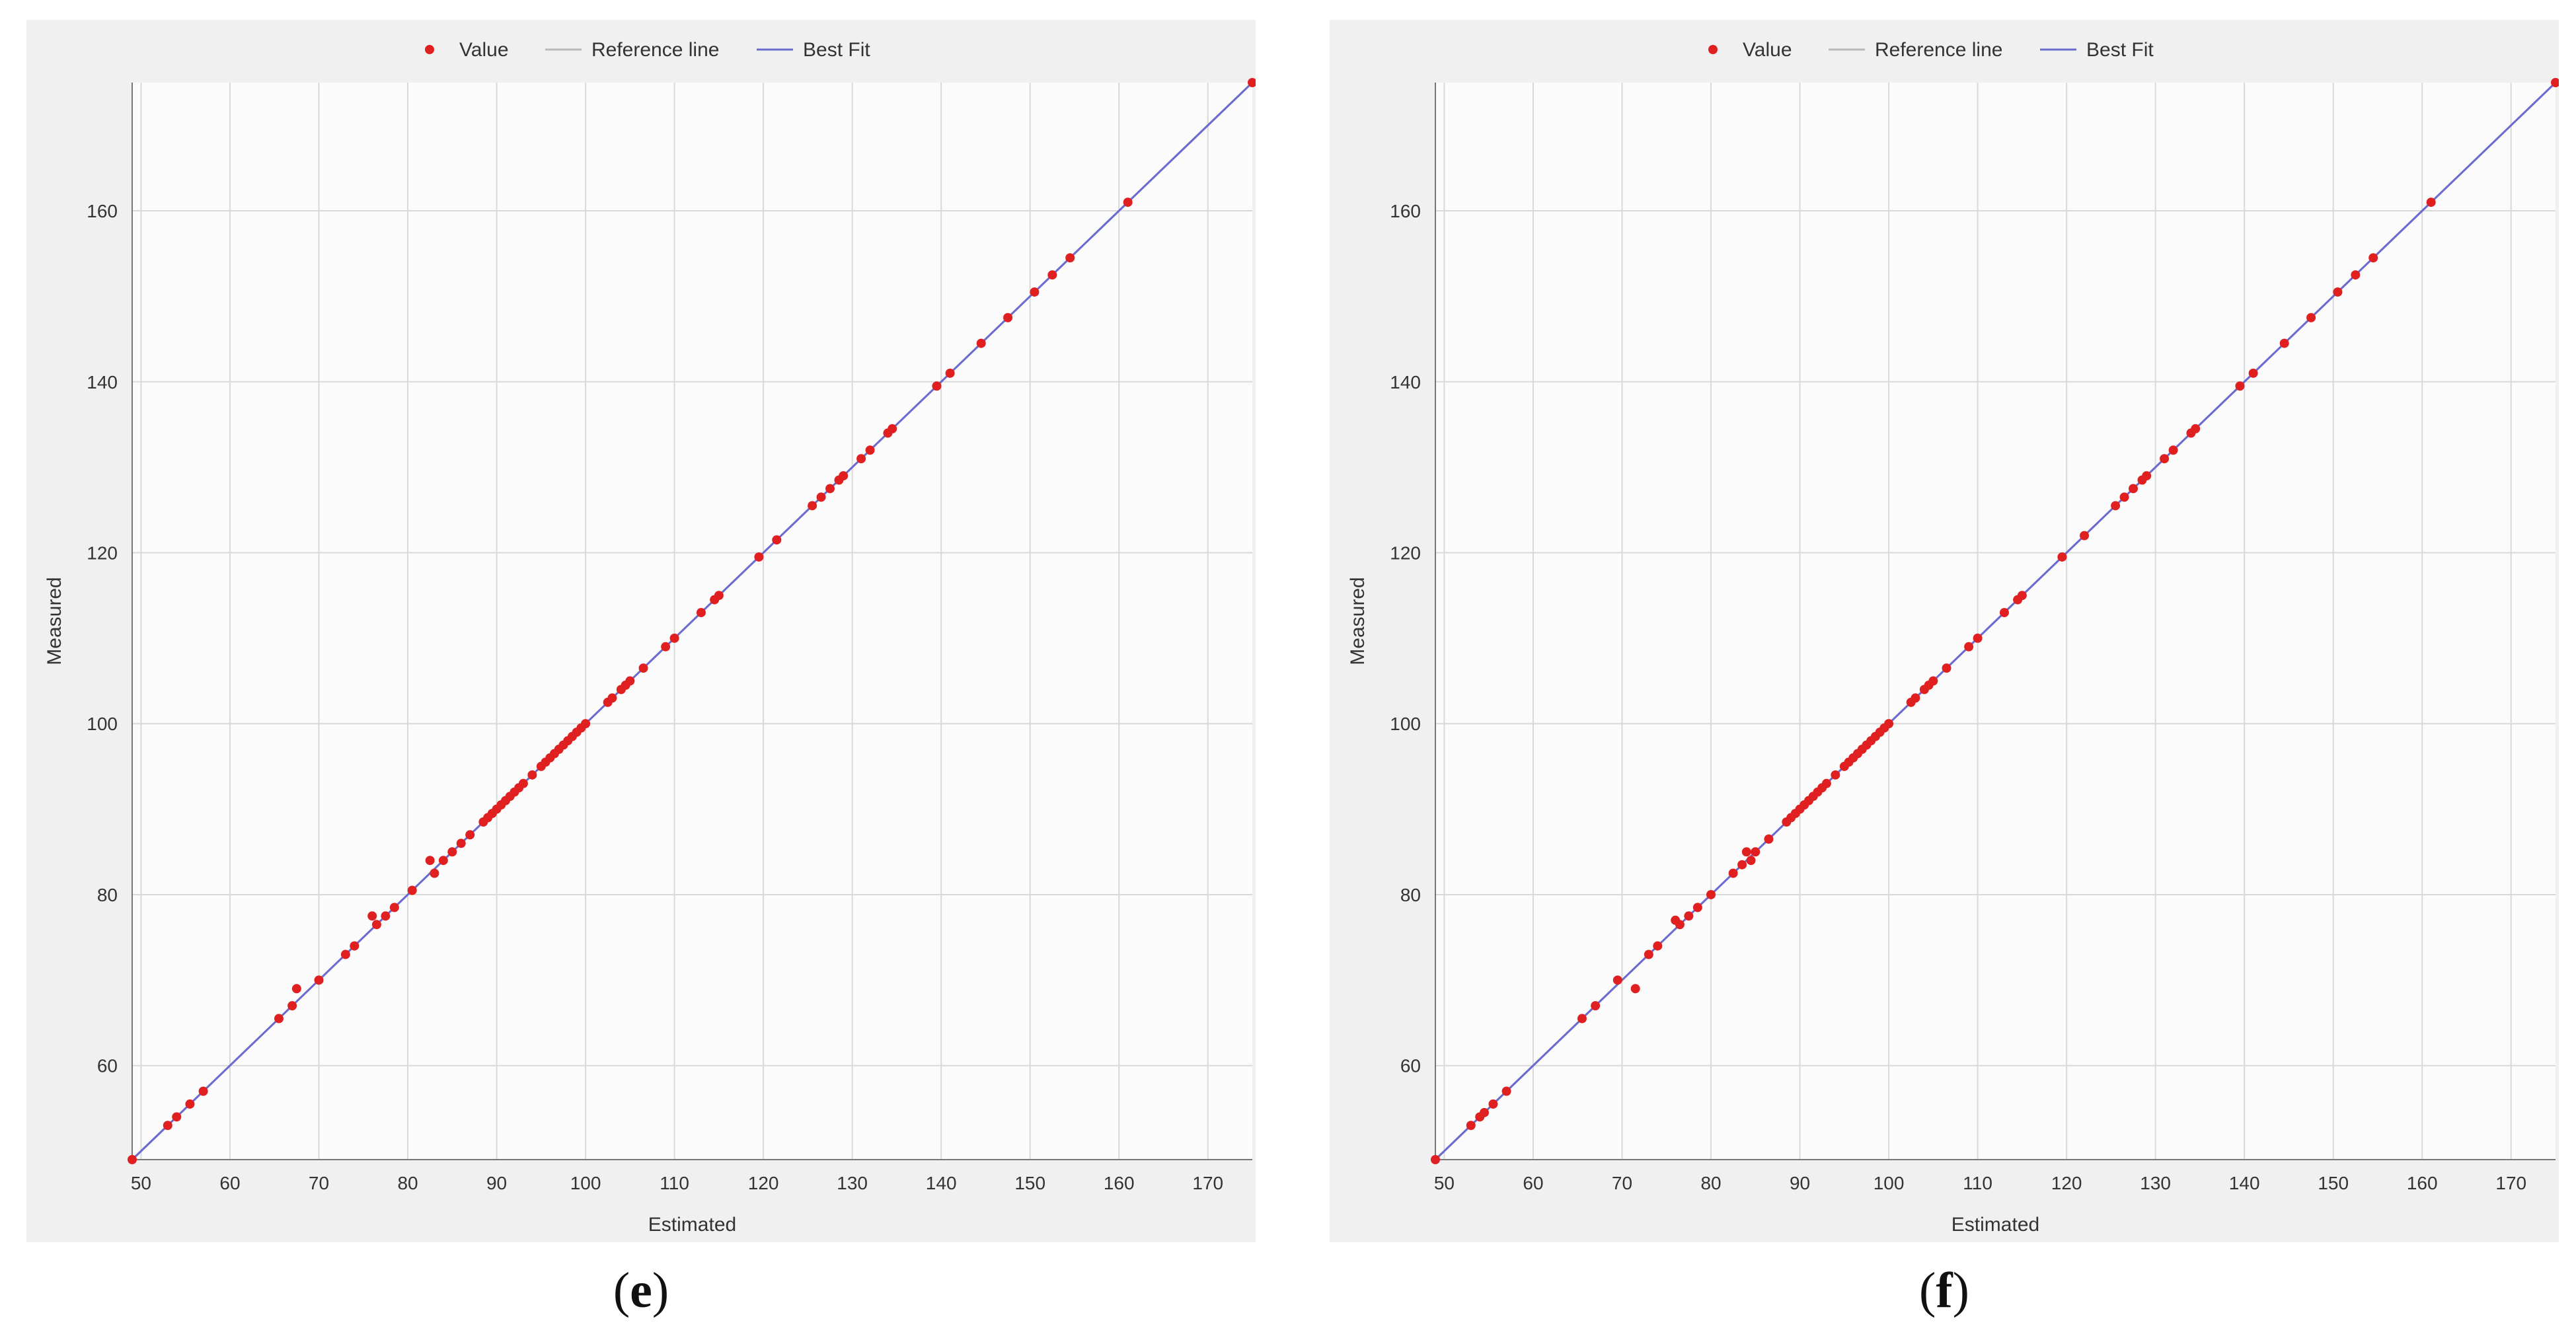  What do you see at coordinates (141, 1183) in the screenshot?
I see `x-tick-label: 50` at bounding box center [141, 1183].